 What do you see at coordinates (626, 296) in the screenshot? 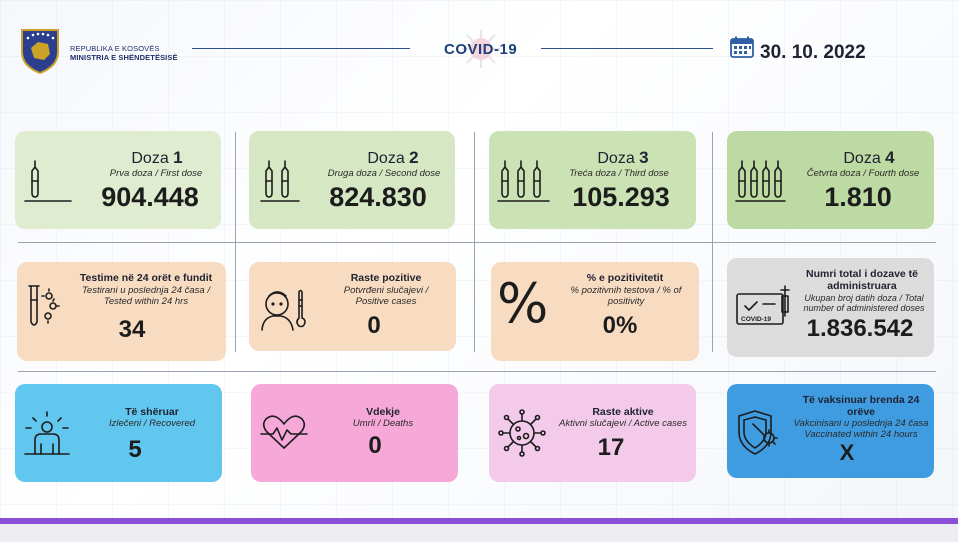
I see `positivity-subtitle: % pozitivnih testova / % of positivity` at bounding box center [626, 296].